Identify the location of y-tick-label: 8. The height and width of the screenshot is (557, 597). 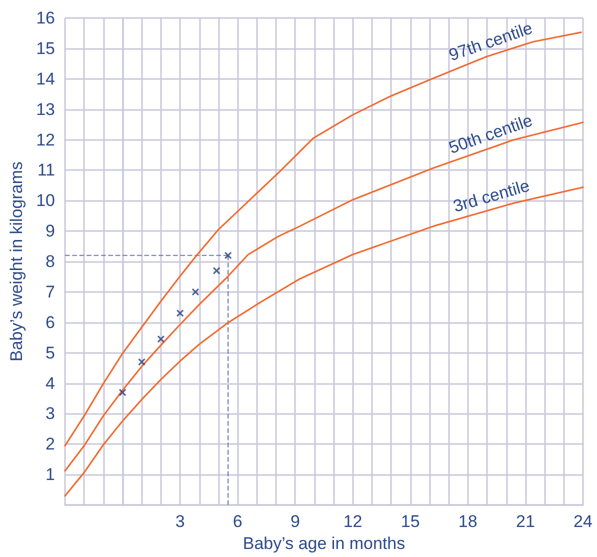
(50, 261).